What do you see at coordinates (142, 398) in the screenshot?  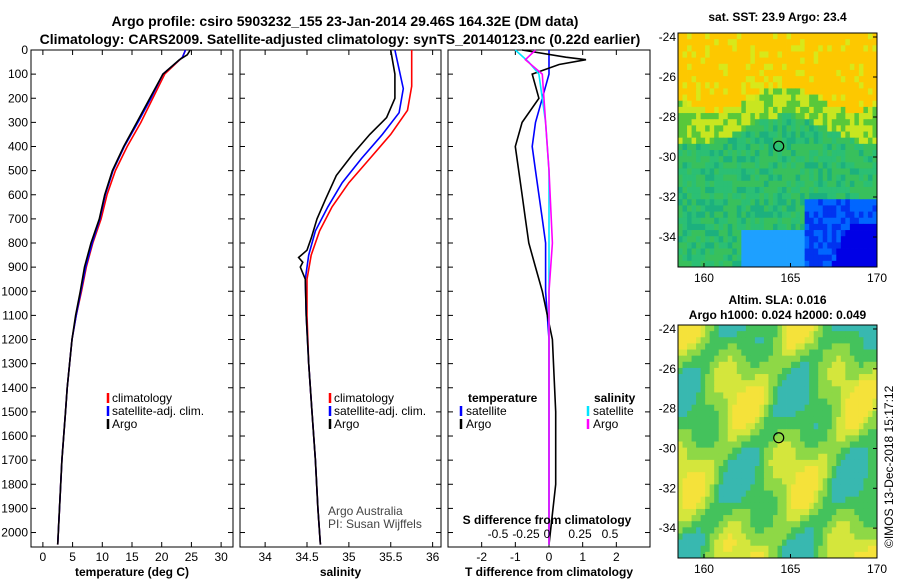 I see `legend-label: climatology` at bounding box center [142, 398].